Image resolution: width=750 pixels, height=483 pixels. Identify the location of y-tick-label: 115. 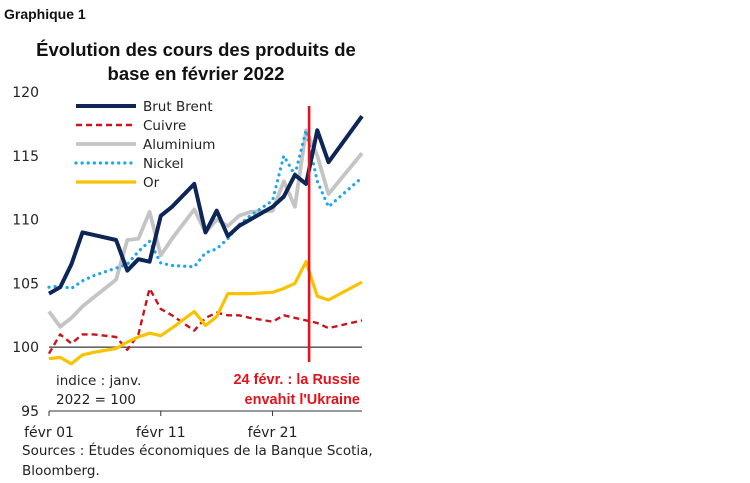
(25, 157).